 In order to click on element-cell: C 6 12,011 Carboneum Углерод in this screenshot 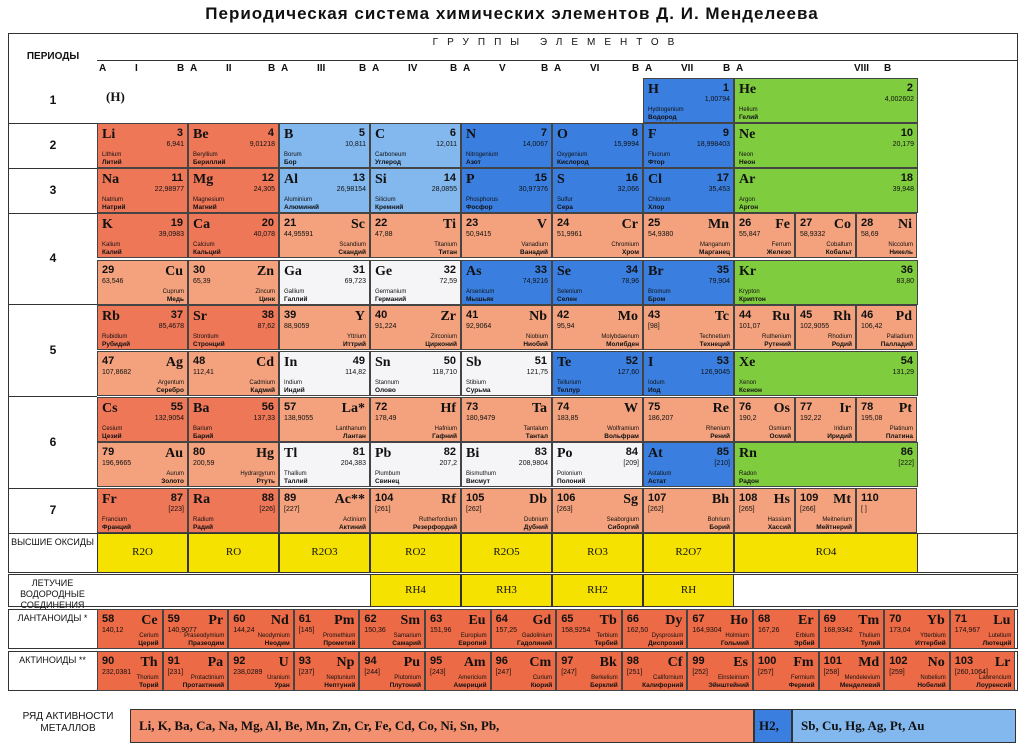, I will do `click(415, 145)`.